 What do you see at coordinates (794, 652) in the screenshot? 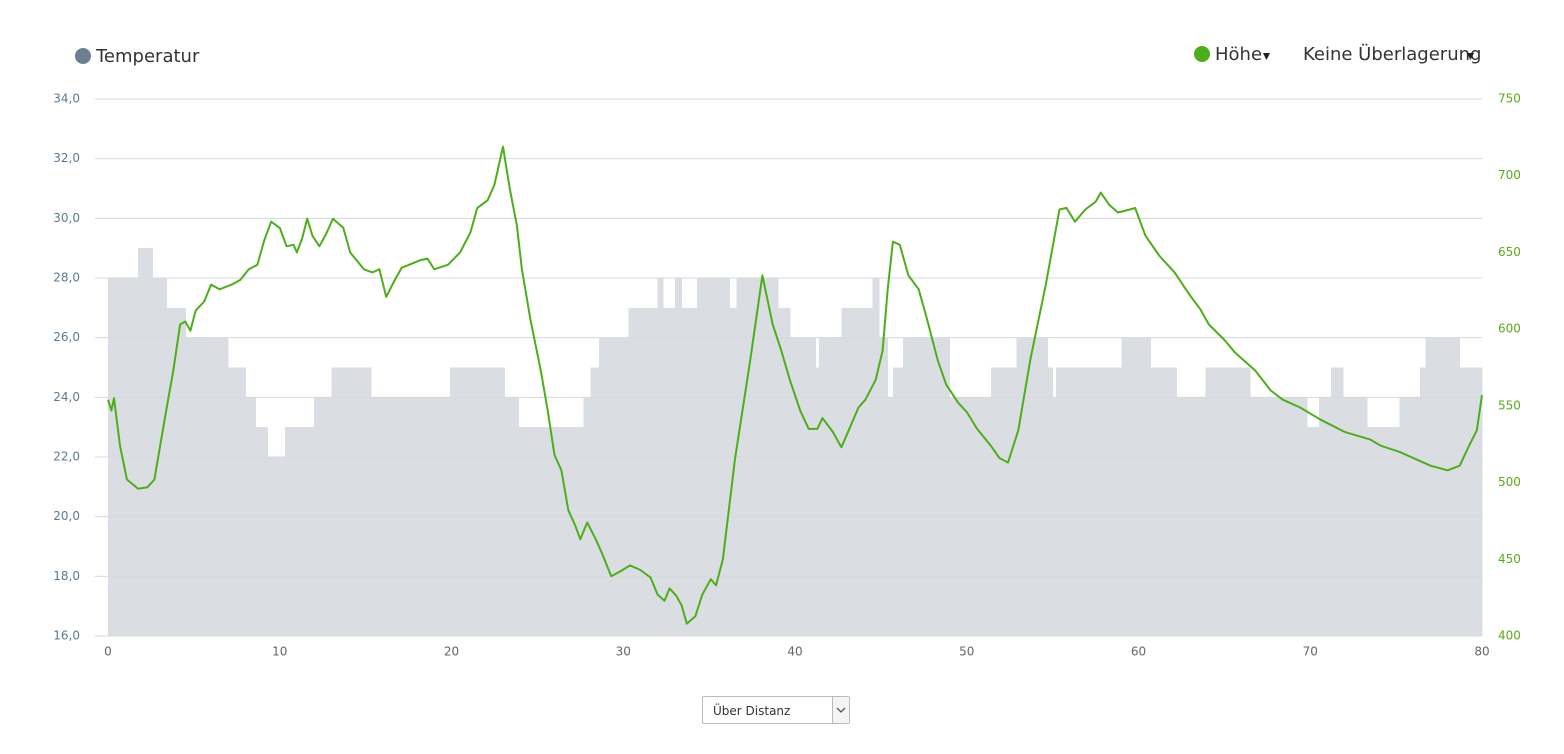
I see `x-tick-label: 40` at bounding box center [794, 652].